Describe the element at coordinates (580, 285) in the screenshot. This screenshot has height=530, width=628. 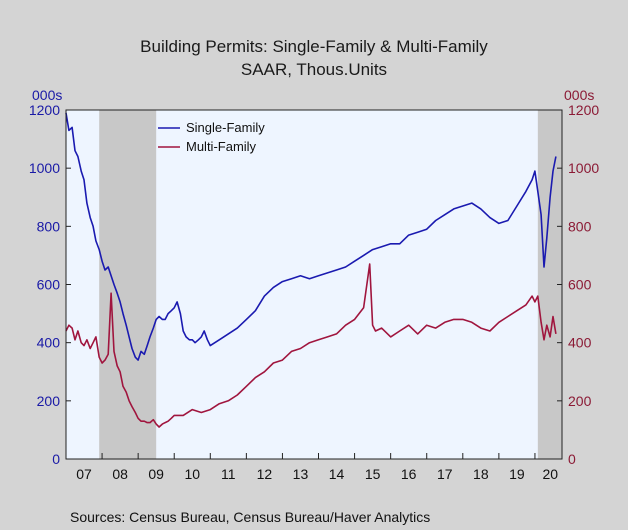
I see `y-tick-label-right: 600` at that location.